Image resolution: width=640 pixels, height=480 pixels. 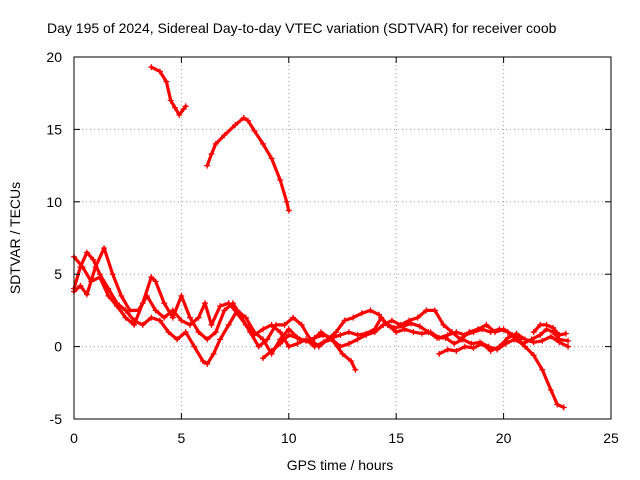 I want to click on y-axis-label: SDTVAR / TECUs, so click(x=15, y=238).